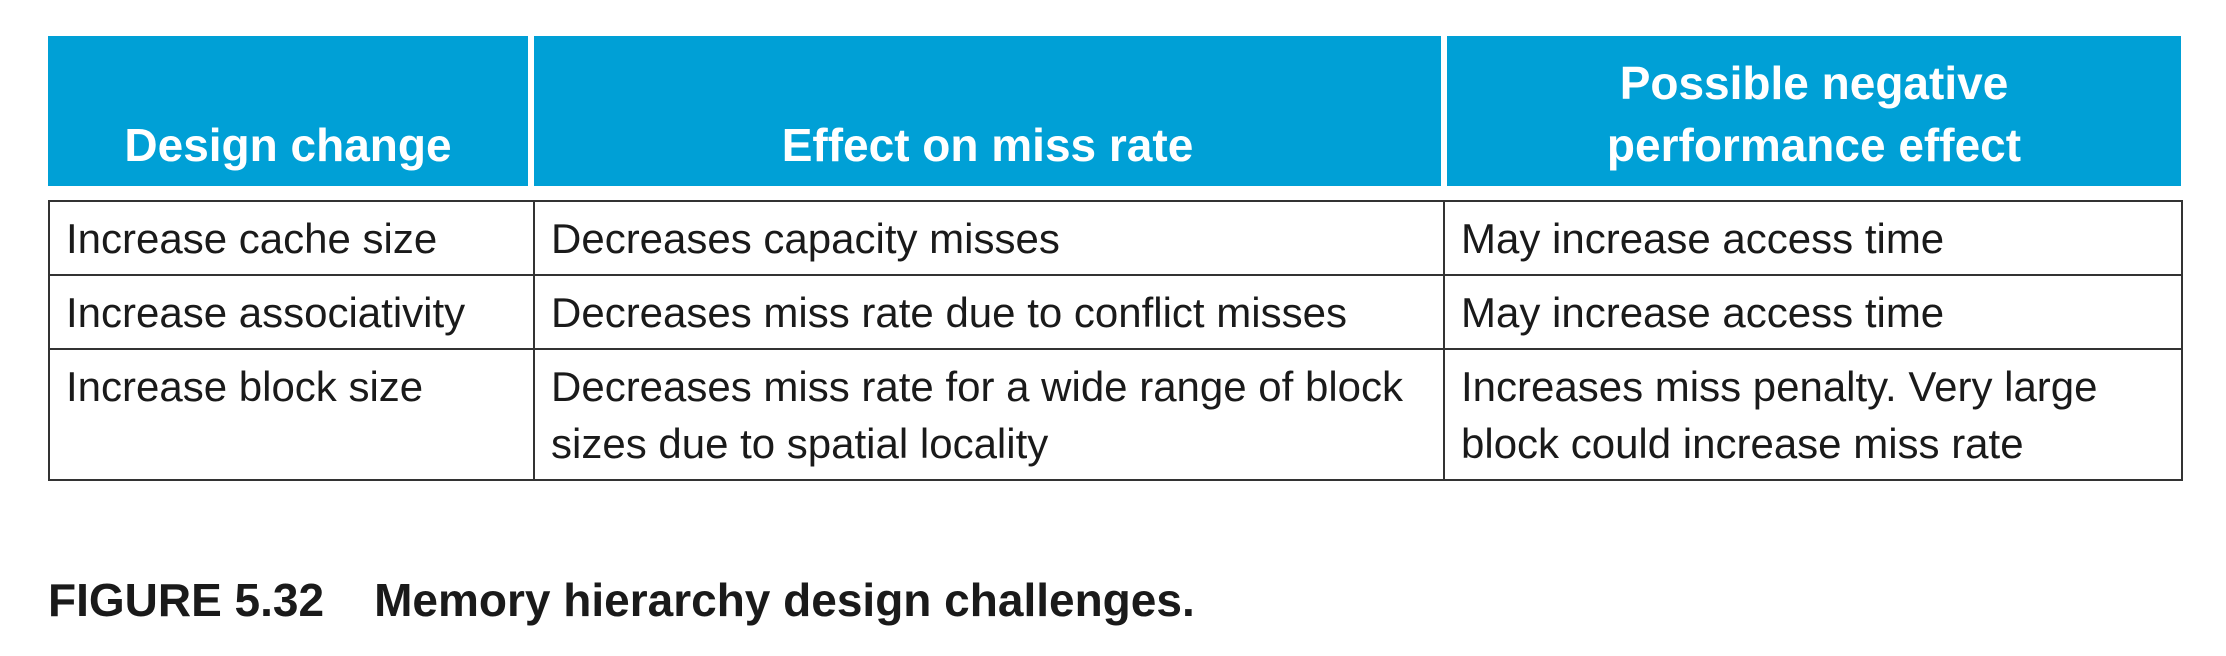  Describe the element at coordinates (987, 145) in the screenshot. I see `header-effect-line-1: Effect on miss rate` at that location.